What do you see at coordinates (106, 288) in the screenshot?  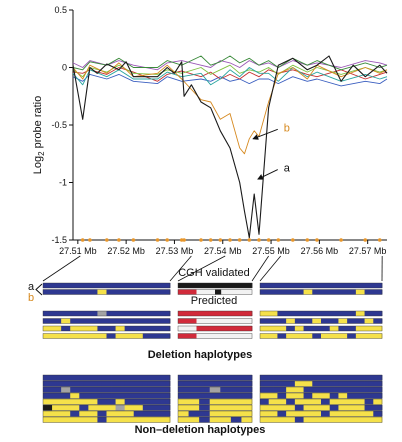 I see `cgh-left-block` at bounding box center [106, 288].